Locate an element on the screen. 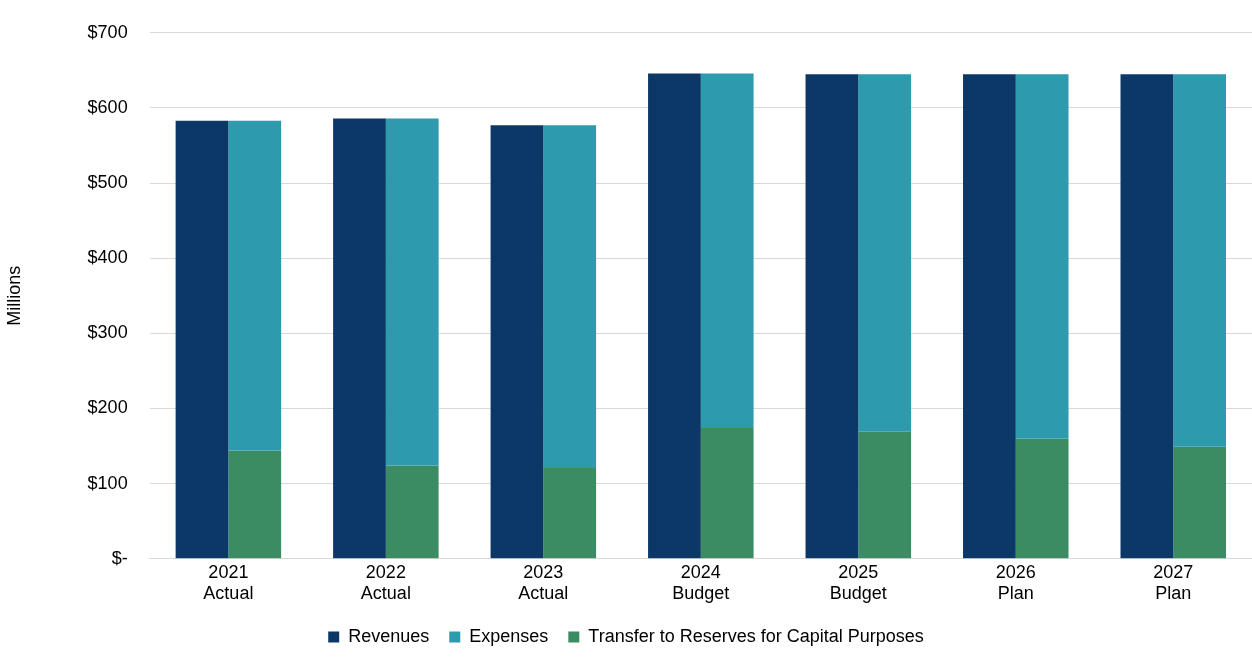 This screenshot has width=1252, height=660. legend-label: Expenses is located at coordinates (509, 635).